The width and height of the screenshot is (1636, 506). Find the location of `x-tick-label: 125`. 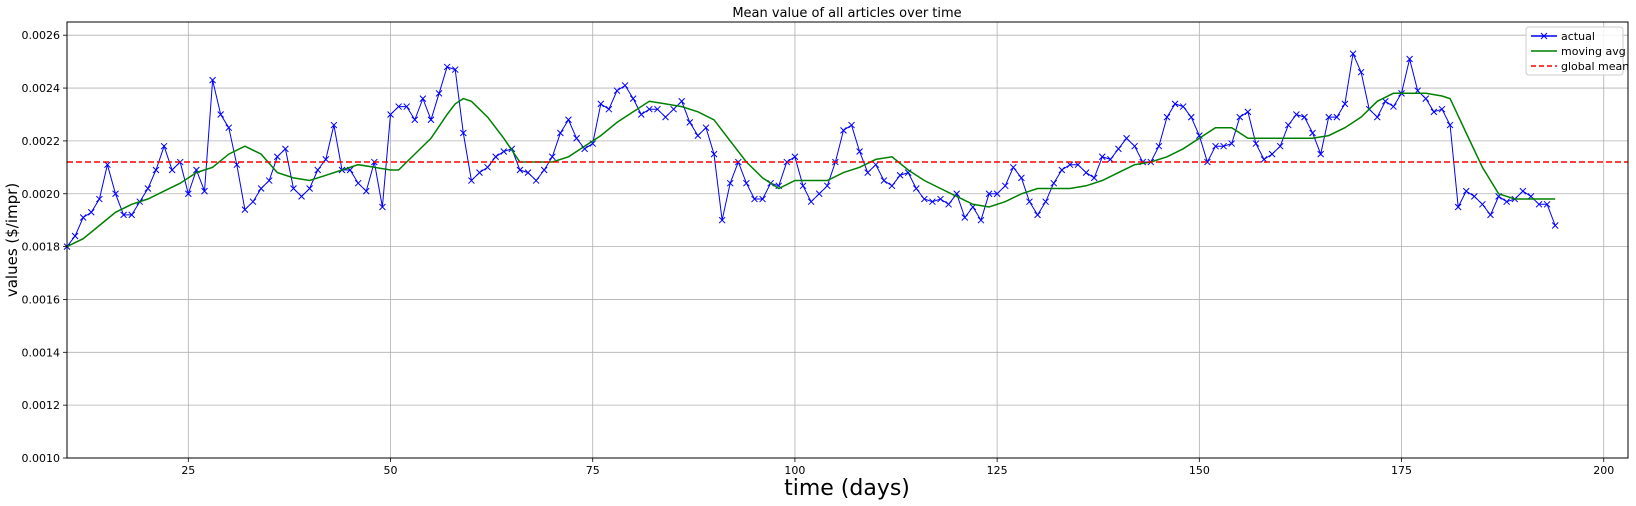

x-tick-label: 125 is located at coordinates (997, 470).